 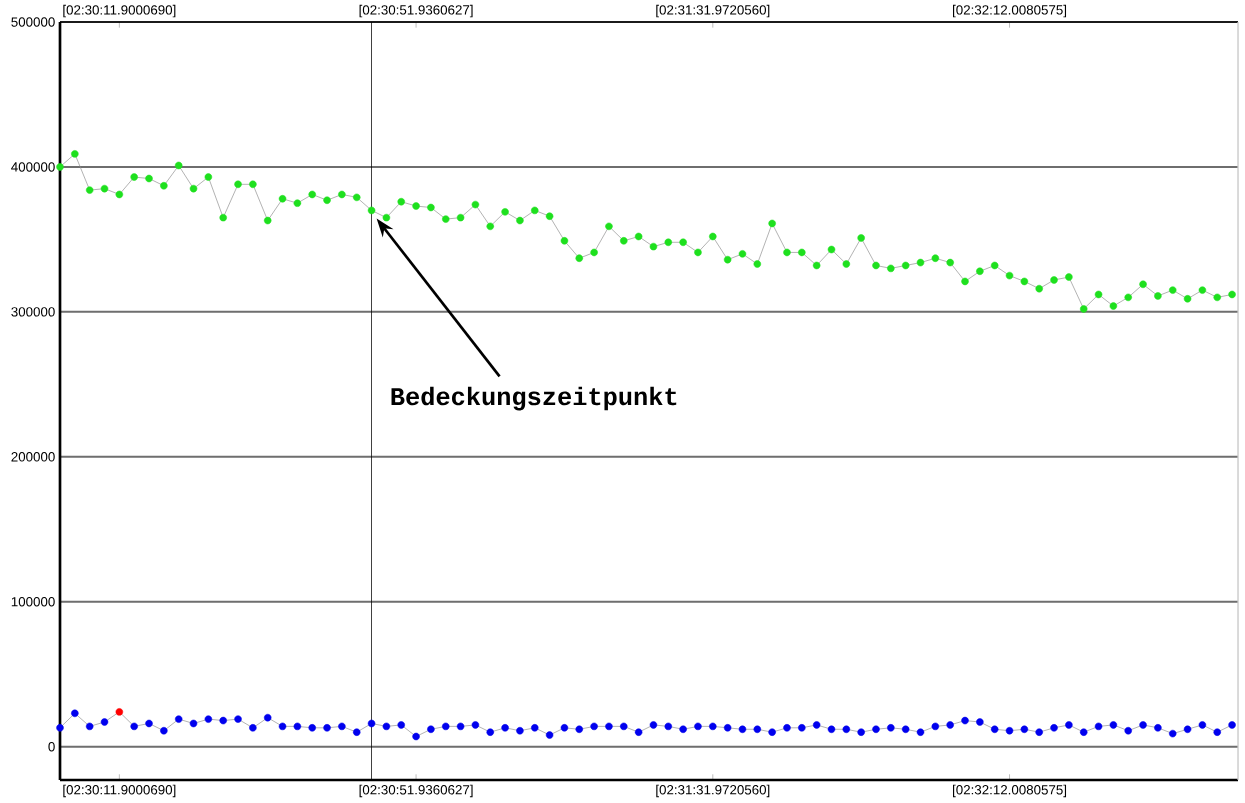 What do you see at coordinates (119, 11) in the screenshot?
I see `category-label: [02:30:11.9000690]` at bounding box center [119, 11].